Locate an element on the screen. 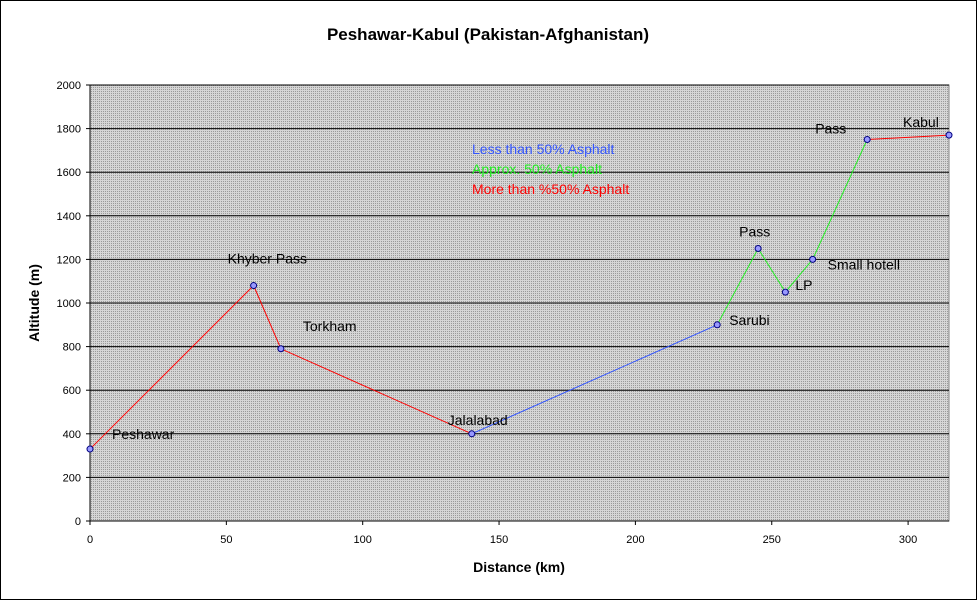 Image resolution: width=977 pixels, height=600 pixels. legend-entry: More than %50% Asphalt is located at coordinates (550, 189).